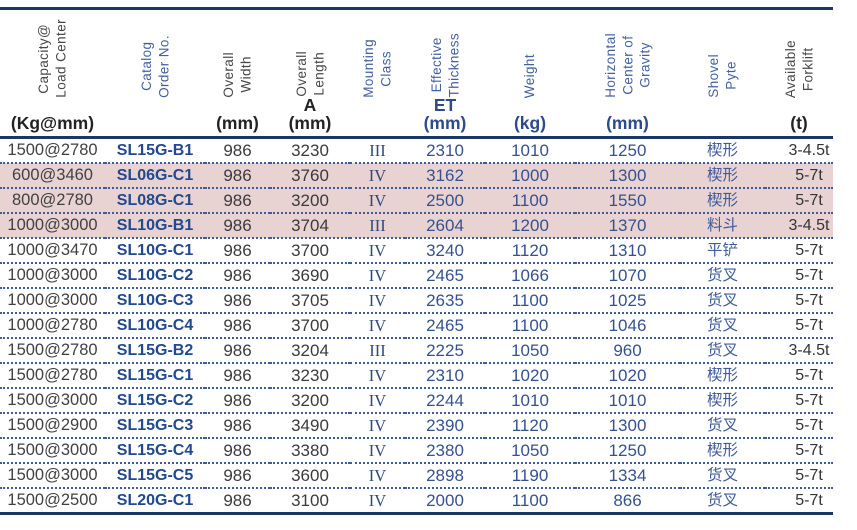  What do you see at coordinates (155, 325) in the screenshot?
I see `cell-catalog-order-no: SL10G-C4` at bounding box center [155, 325].